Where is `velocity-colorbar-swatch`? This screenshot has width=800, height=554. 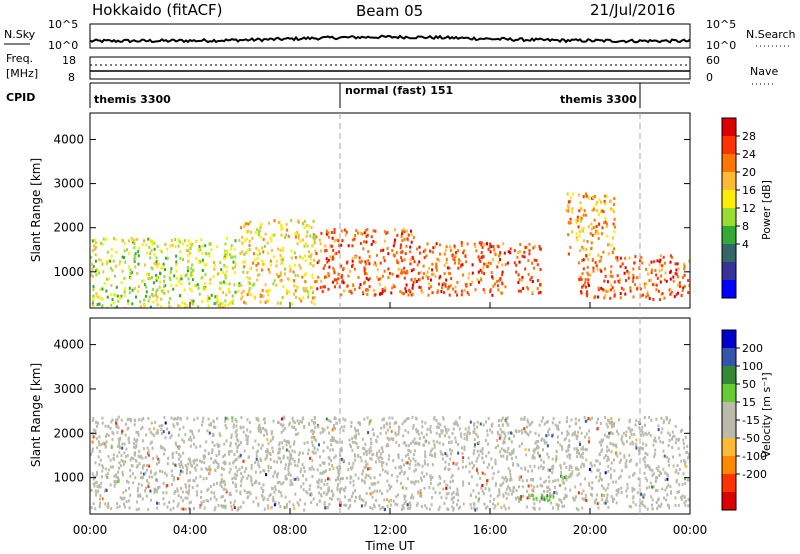
velocity-colorbar-swatch is located at coordinates (729, 357).